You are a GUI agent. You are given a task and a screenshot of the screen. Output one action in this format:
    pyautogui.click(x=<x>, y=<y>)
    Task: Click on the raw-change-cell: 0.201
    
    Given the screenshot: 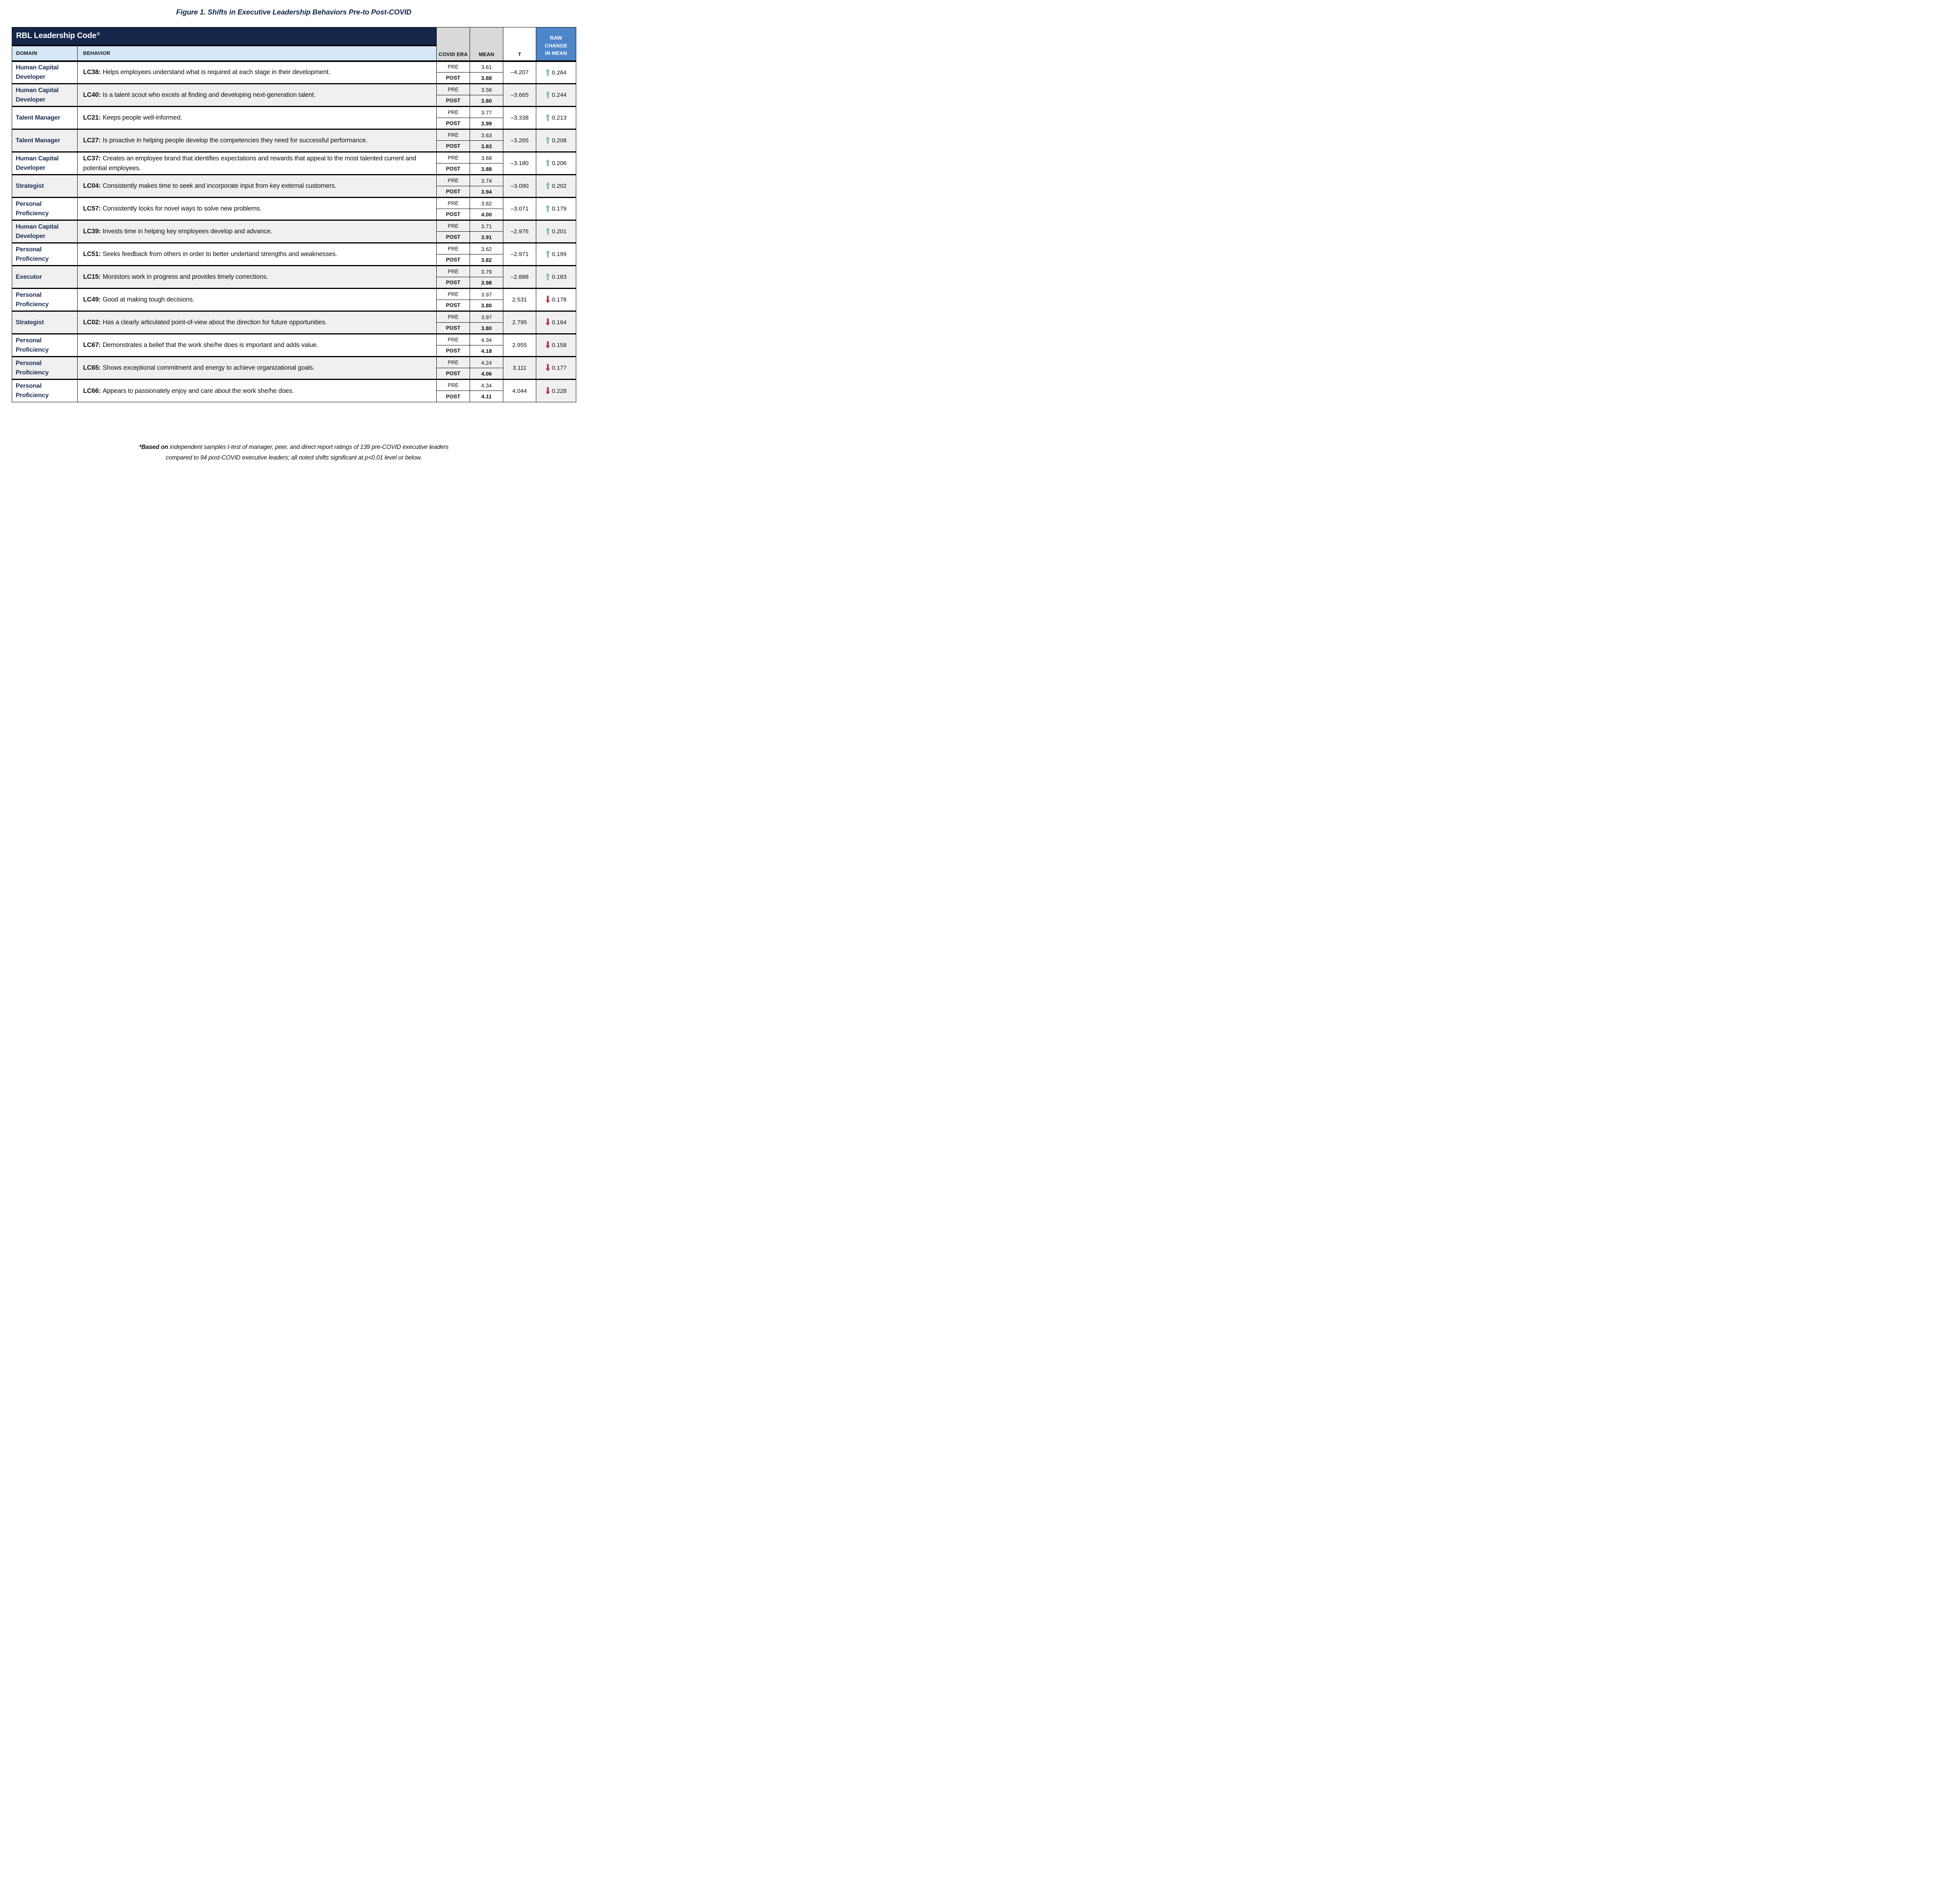 What is the action you would take?
    pyautogui.click(x=556, y=231)
    